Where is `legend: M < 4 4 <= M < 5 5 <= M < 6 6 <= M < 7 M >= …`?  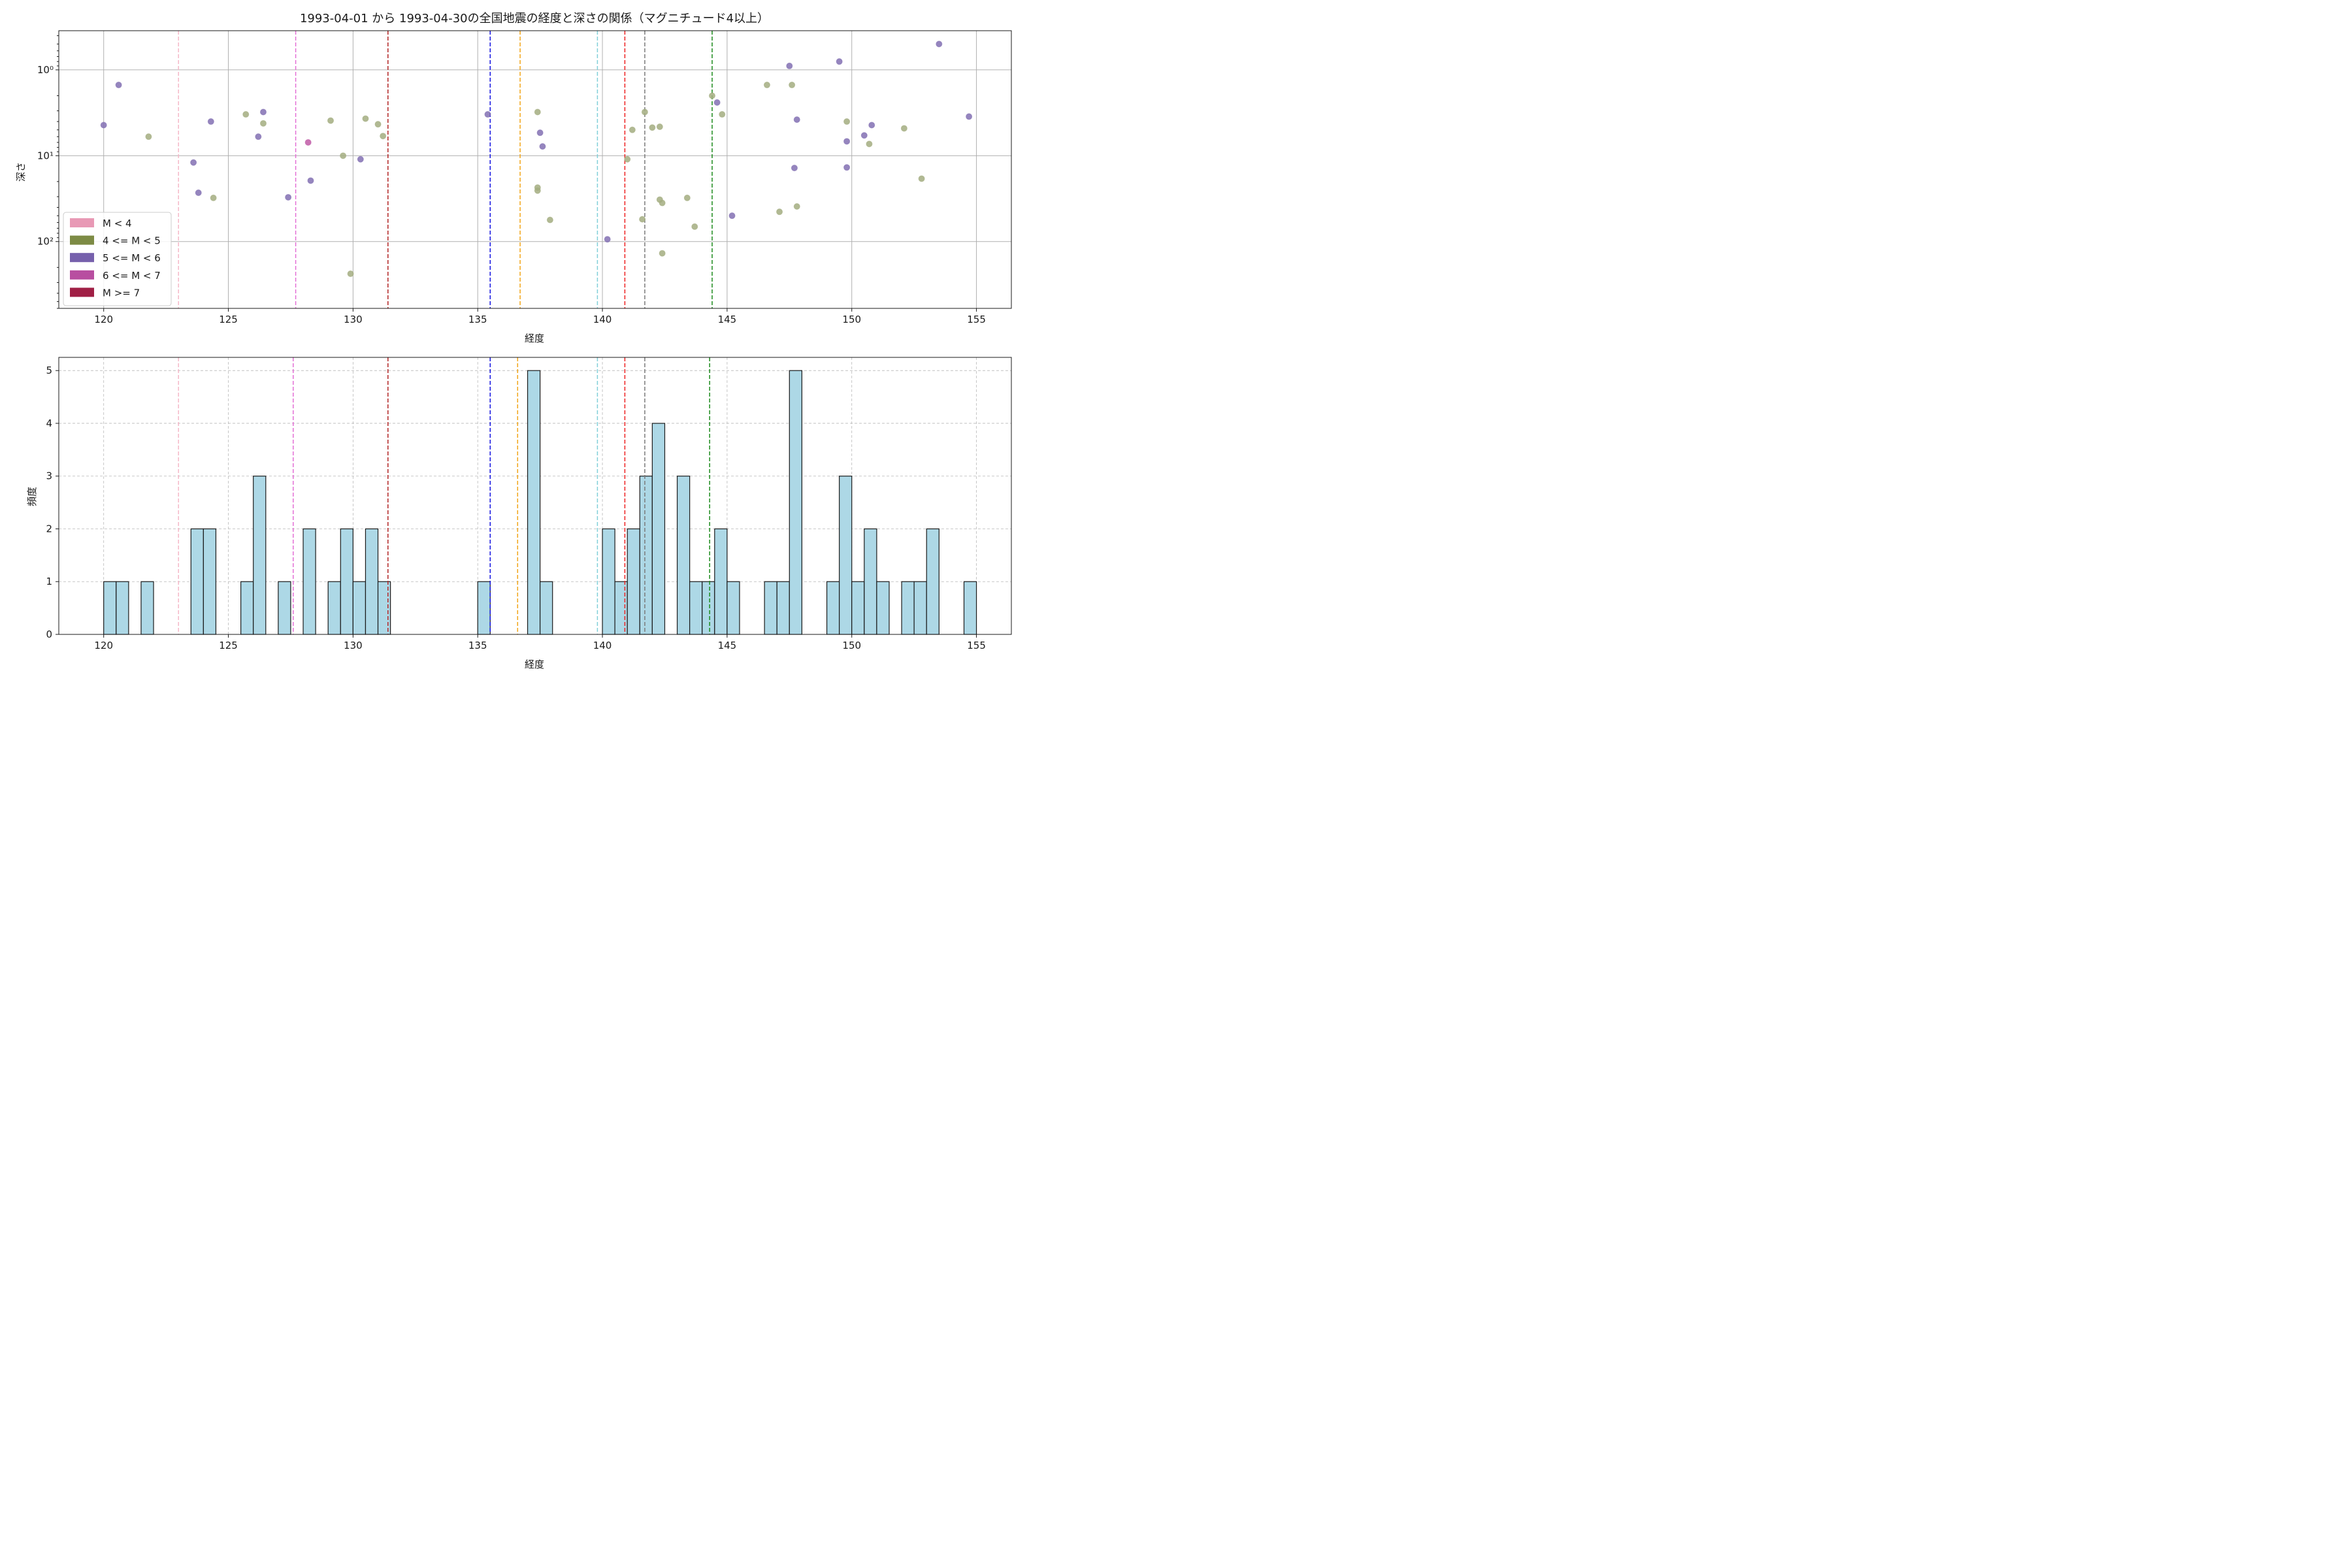 legend: M < 4 4 <= M < 5 5 <= M < 6 6 <= M < 7 M >= … is located at coordinates (117, 259).